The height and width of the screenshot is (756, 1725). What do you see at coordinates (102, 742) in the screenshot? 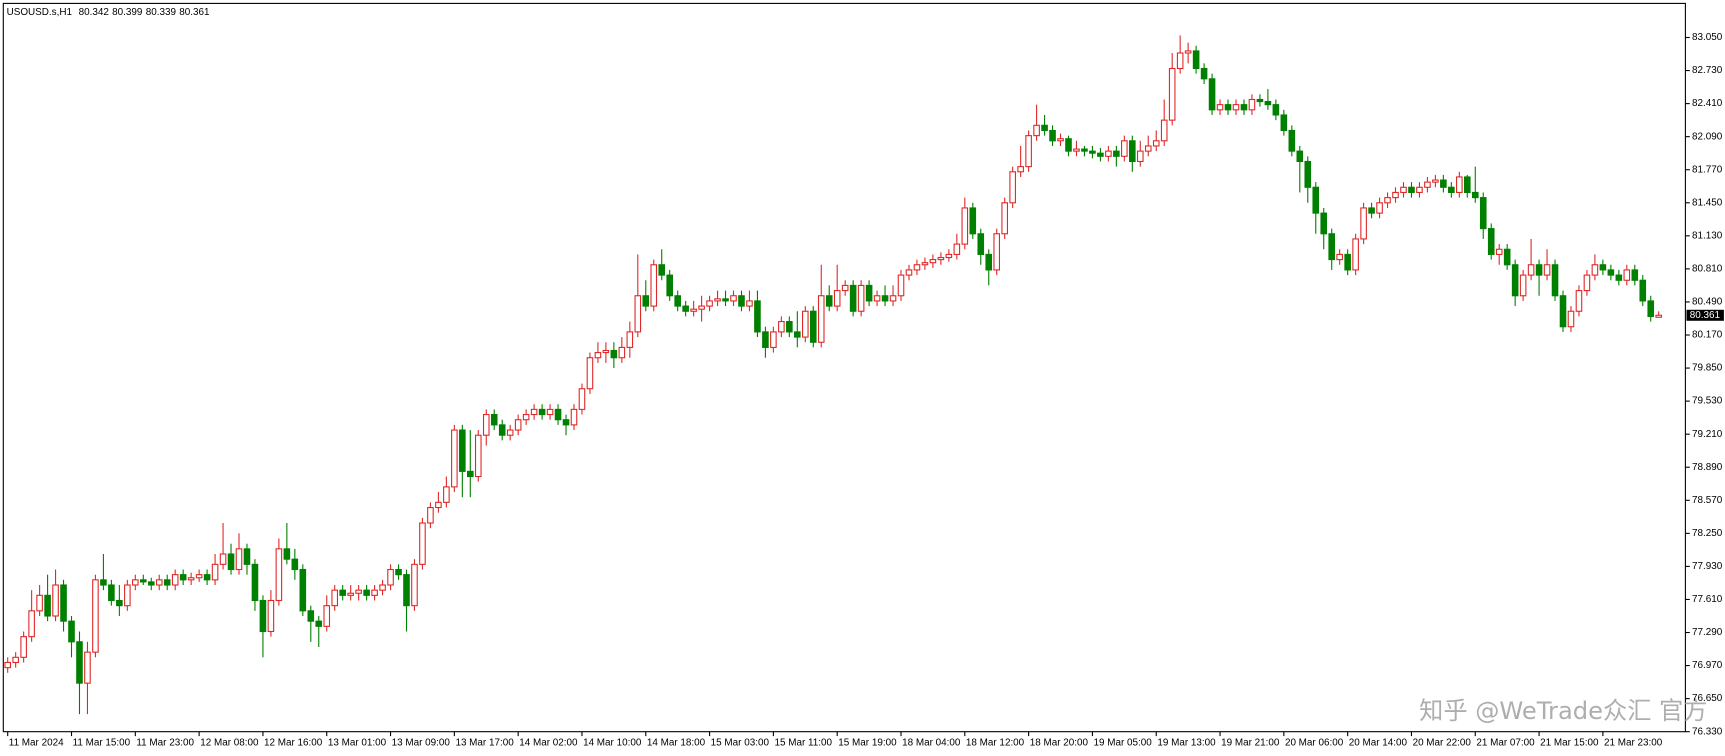
I see `x-tick-label: 11 Mar 15:00` at bounding box center [102, 742].